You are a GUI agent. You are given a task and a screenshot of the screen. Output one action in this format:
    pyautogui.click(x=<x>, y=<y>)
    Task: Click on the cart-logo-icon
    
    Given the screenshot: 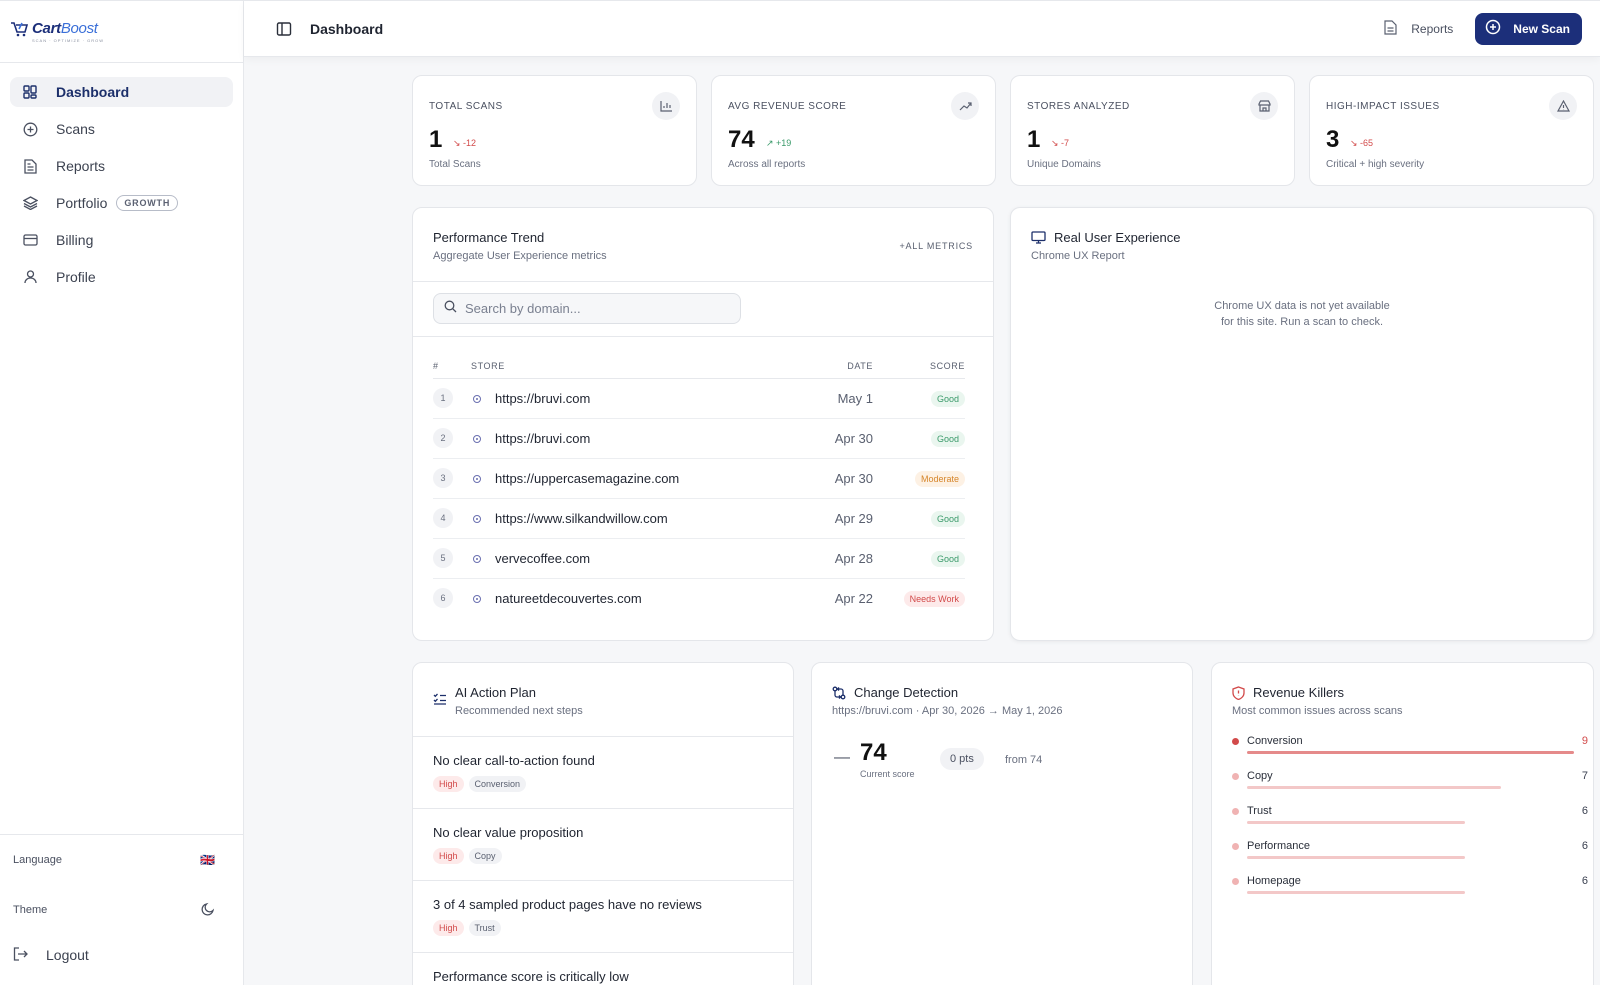 What is the action you would take?
    pyautogui.click(x=20, y=29)
    